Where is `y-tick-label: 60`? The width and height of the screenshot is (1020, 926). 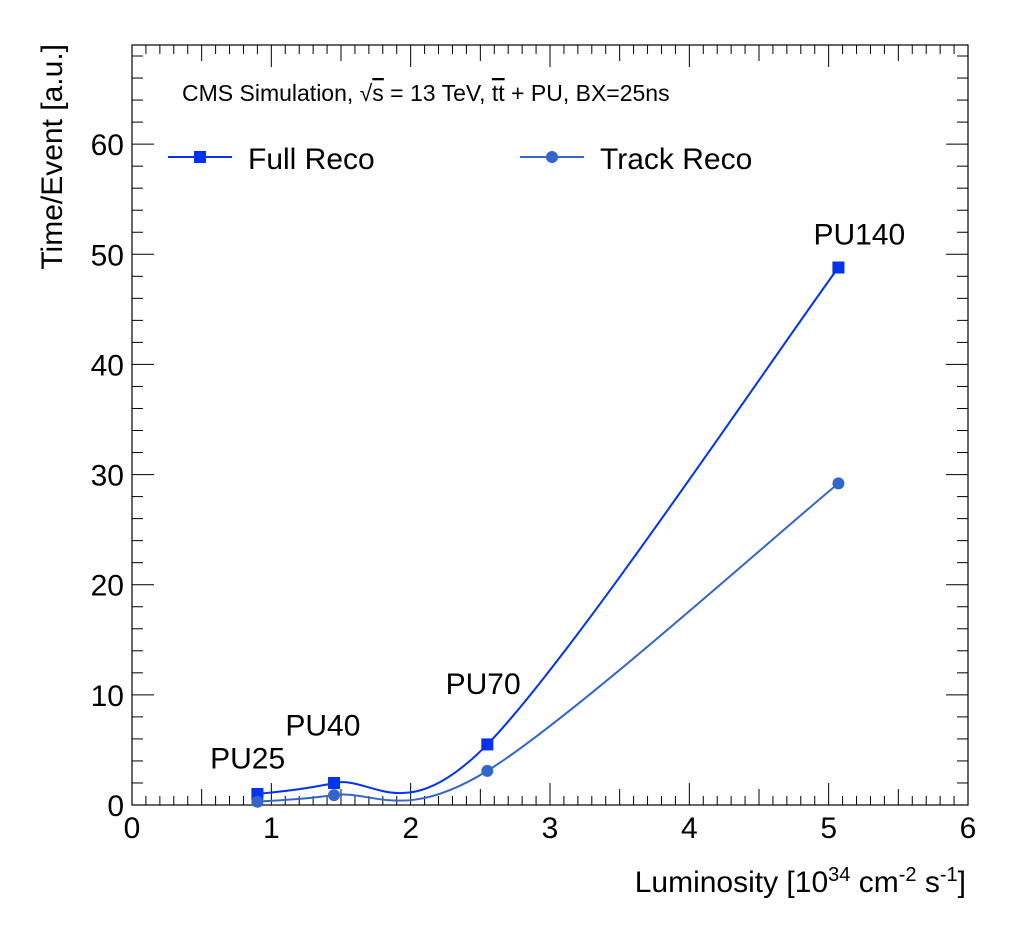
y-tick-label: 60 is located at coordinates (107, 145).